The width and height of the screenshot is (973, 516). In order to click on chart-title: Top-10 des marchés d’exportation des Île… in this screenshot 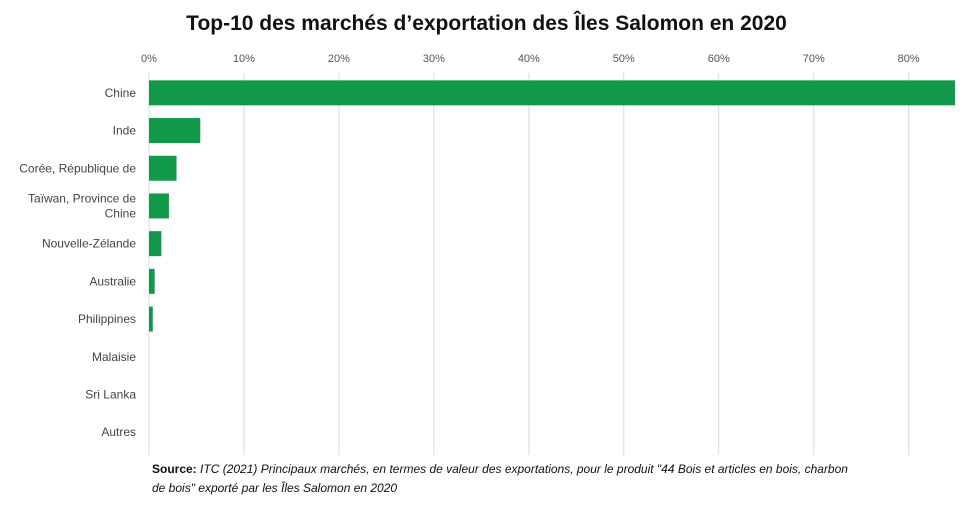, I will do `click(486, 23)`.